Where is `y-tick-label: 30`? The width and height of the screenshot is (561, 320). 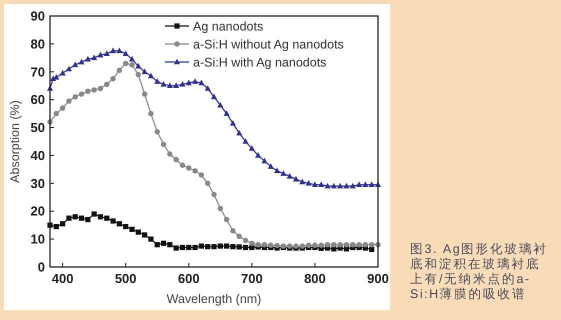 y-tick-label: 30 is located at coordinates (37, 183).